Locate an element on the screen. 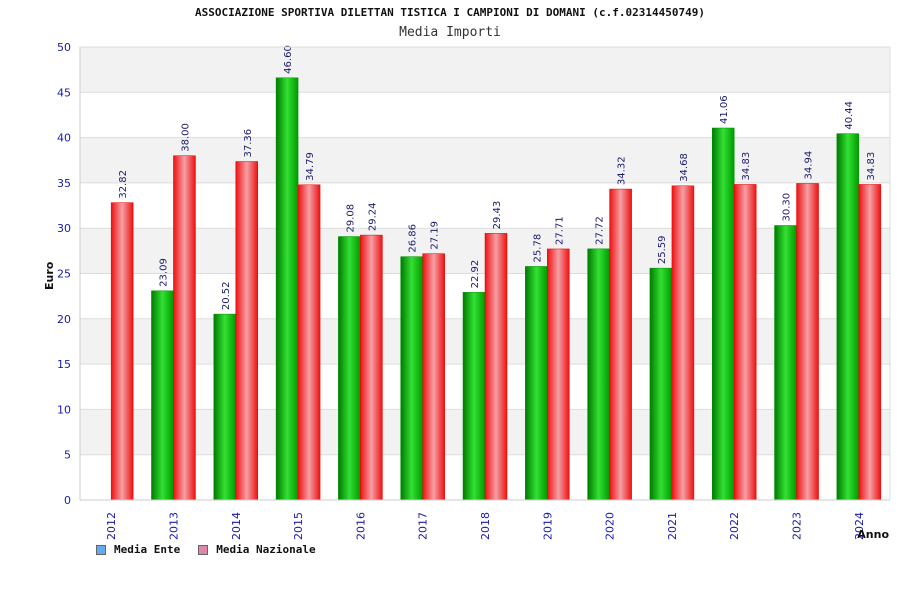 The width and height of the screenshot is (900, 600). y-tick-label: 40 is located at coordinates (64, 138).